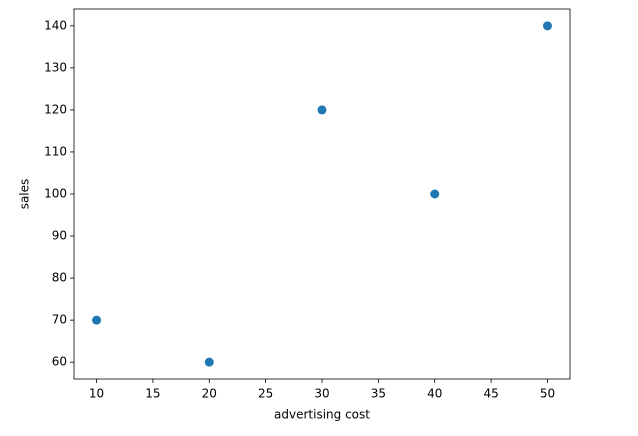  What do you see at coordinates (434, 394) in the screenshot?
I see `x-tick-label: 40` at bounding box center [434, 394].